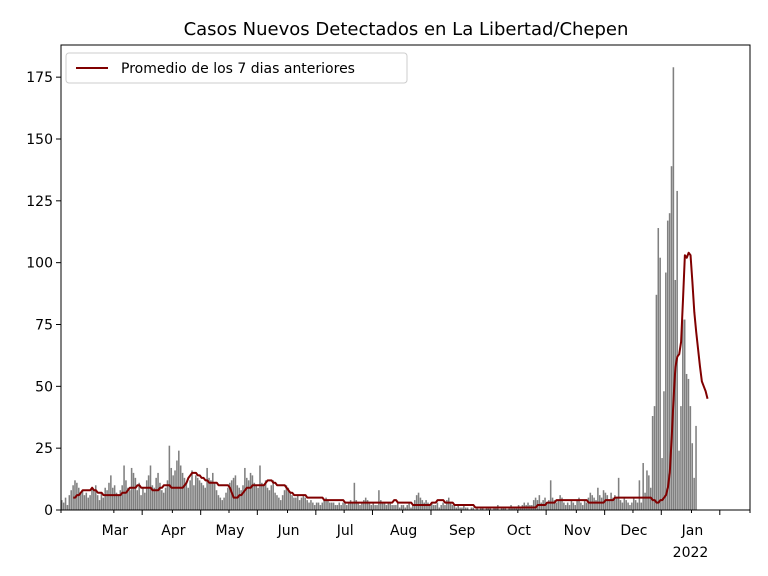 This screenshot has height=576, width=768. Describe the element at coordinates (288, 531) in the screenshot. I see `x-tick-label: Jun` at that location.